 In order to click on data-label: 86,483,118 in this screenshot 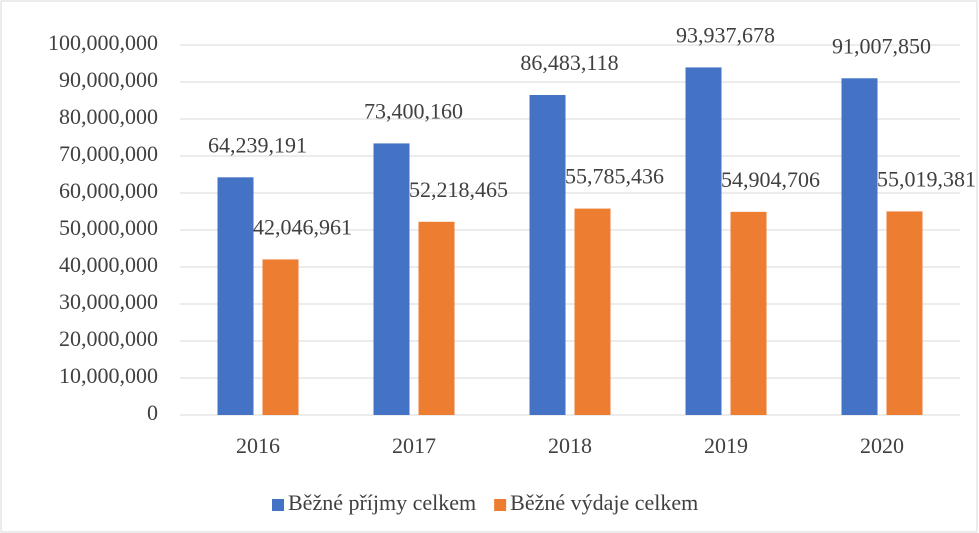, I will do `click(569, 62)`.